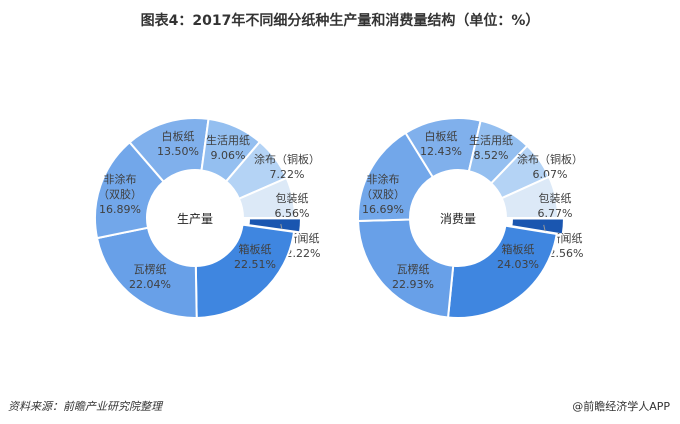 This screenshot has width=680, height=424. What do you see at coordinates (550, 166) in the screenshot?
I see `slice-label: 涂布（铜板） 6.07%` at bounding box center [550, 166].